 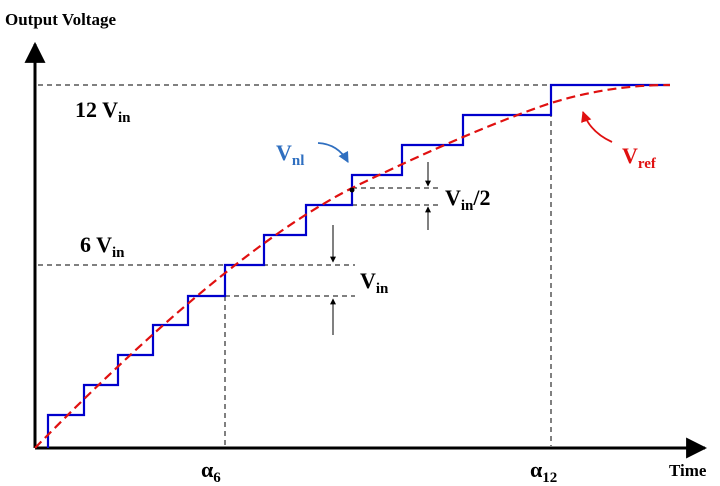 I want to click on vin-half-label: Vin/2, so click(x=468, y=199).